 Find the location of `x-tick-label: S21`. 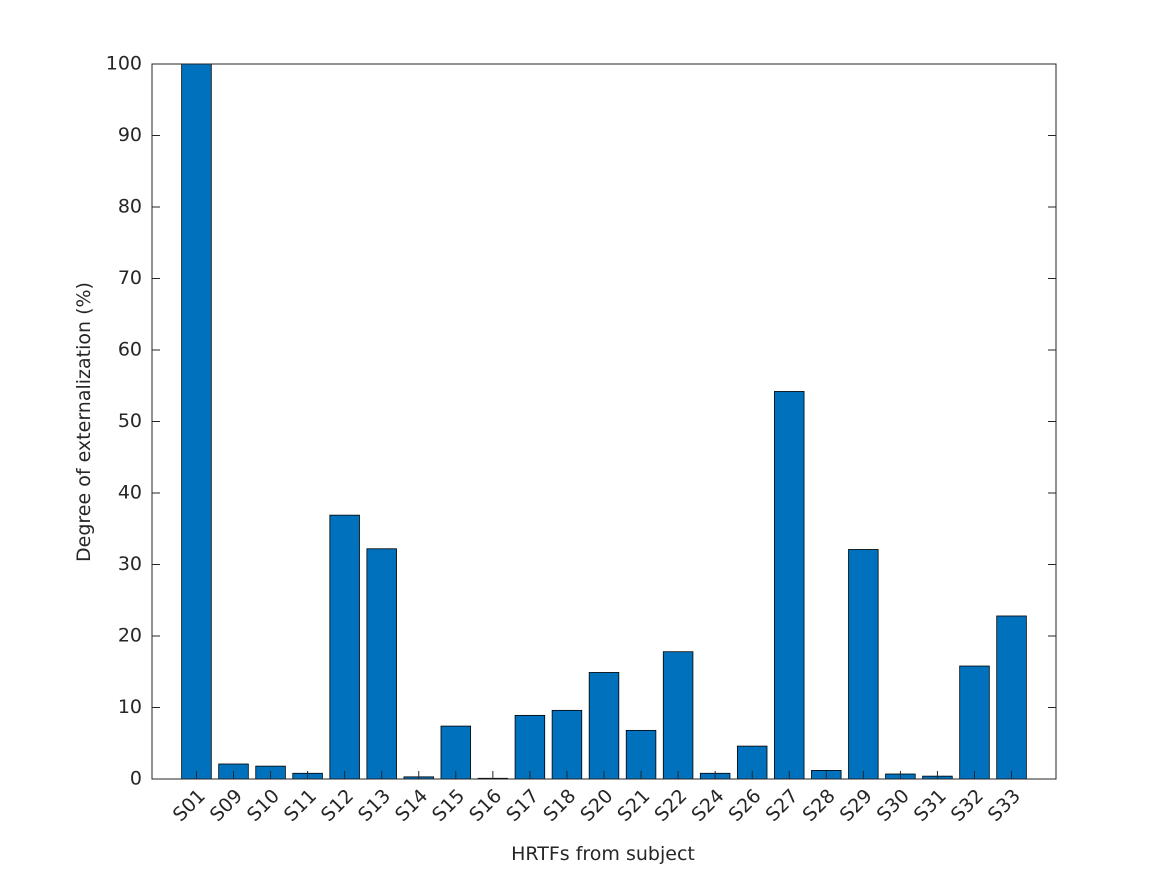

x-tick-label: S21 is located at coordinates (633, 805).